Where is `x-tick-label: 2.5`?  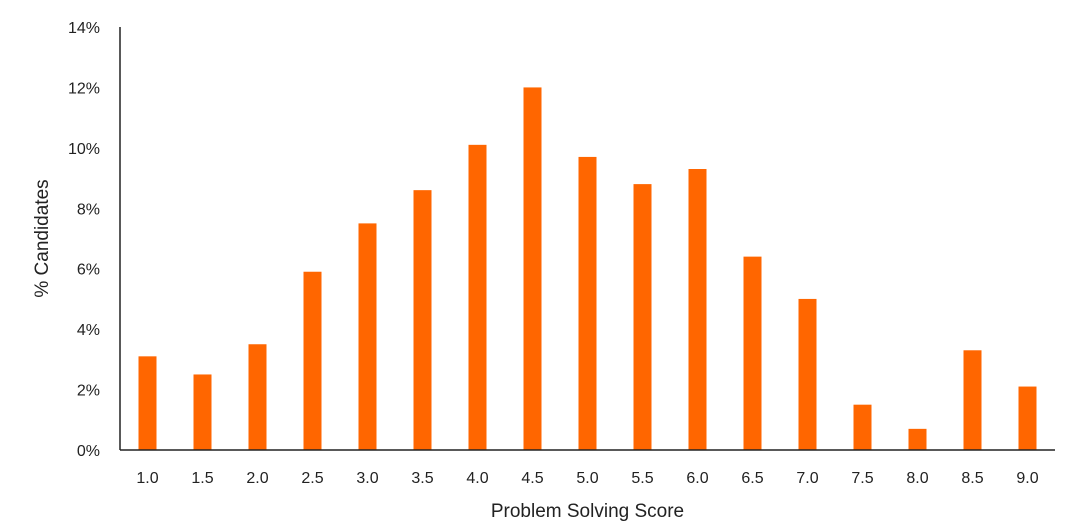
x-tick-label: 2.5 is located at coordinates (312, 478).